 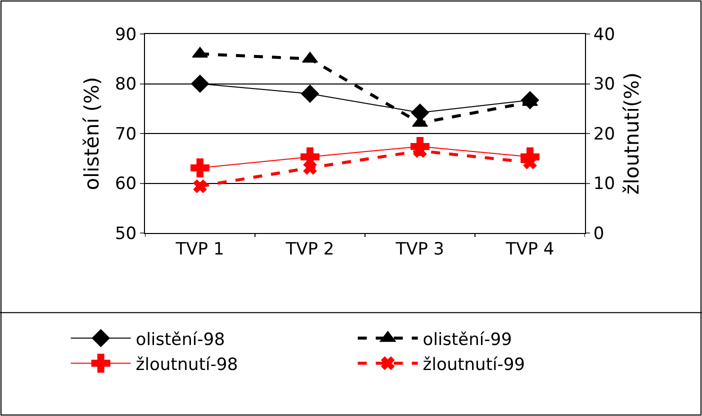 What do you see at coordinates (180, 340) in the screenshot?
I see `legend-label: olistění-98` at bounding box center [180, 340].